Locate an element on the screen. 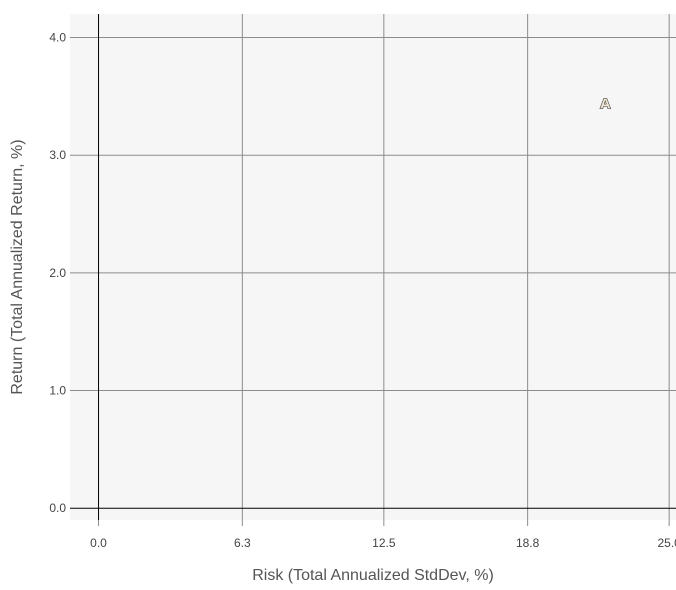 Image resolution: width=676 pixels, height=590 pixels. x-tick-label: 12.5 is located at coordinates (384, 543).